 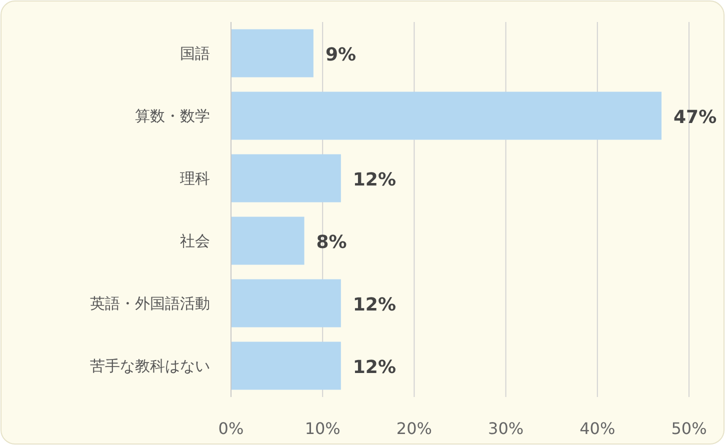 I want to click on y-tick-label: 英語・外国語活動, so click(x=150, y=303).